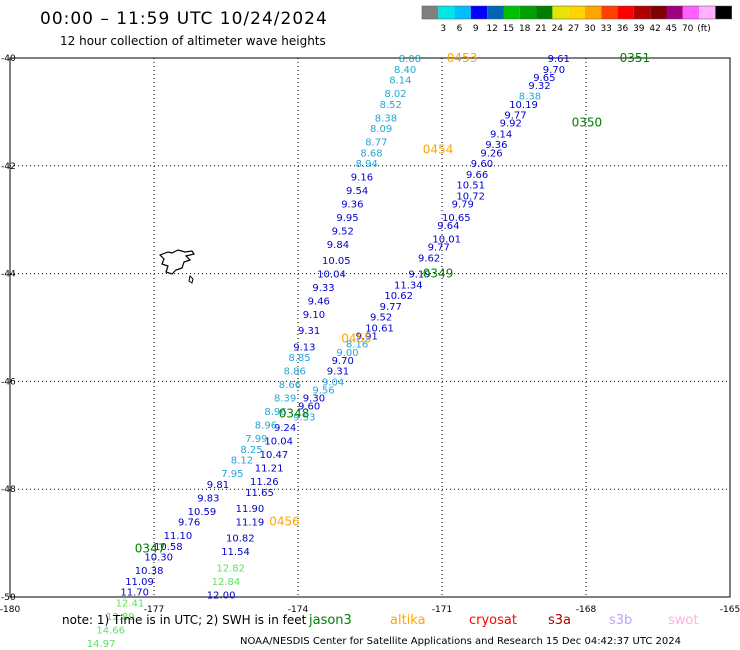 The width and height of the screenshot is (740, 650). Describe the element at coordinates (295, 372) in the screenshot. I see `swh-value-label: 8.86` at that location.